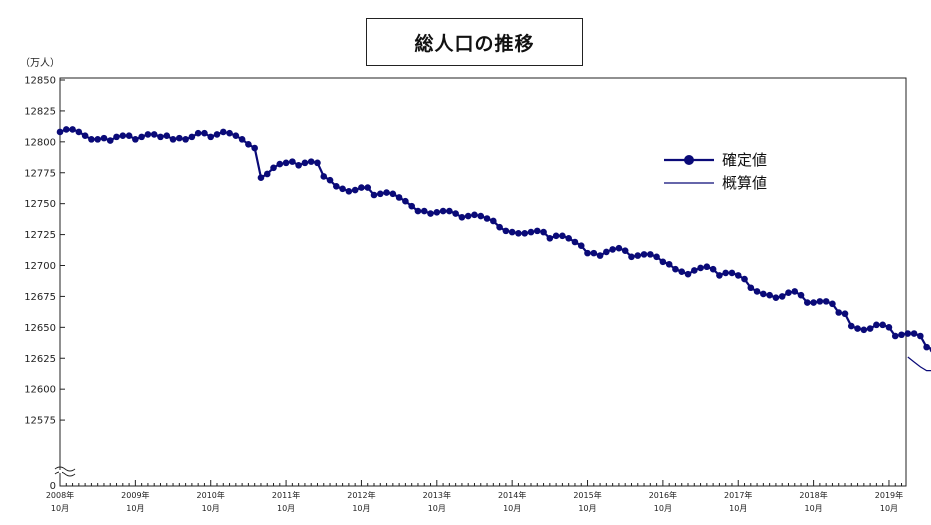 This screenshot has width=931, height=525. I want to click on y-tick-label: 12675, so click(40, 297).